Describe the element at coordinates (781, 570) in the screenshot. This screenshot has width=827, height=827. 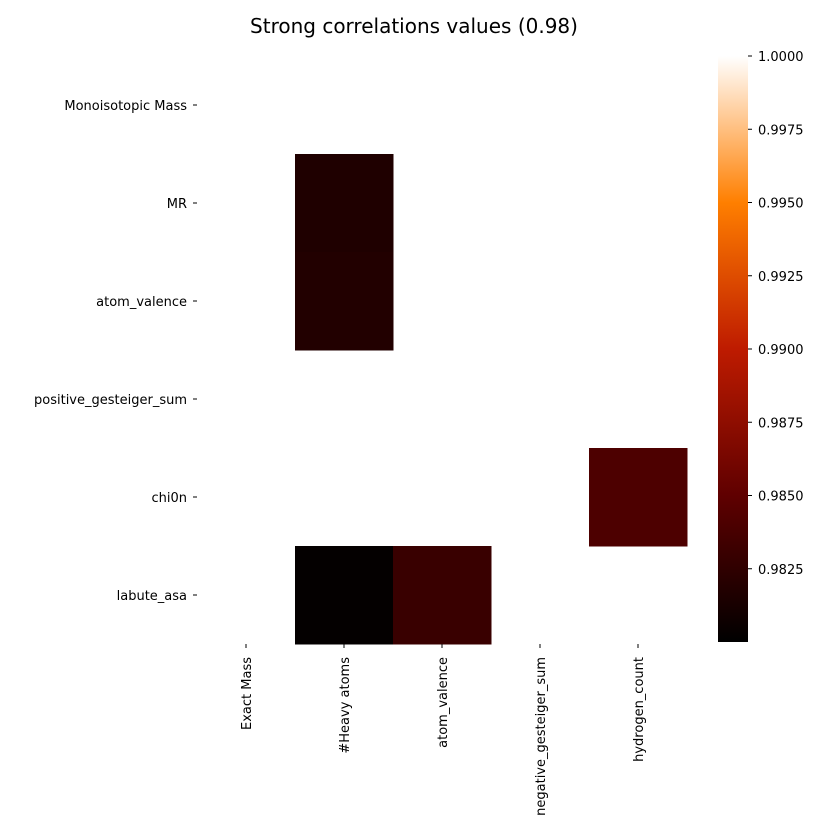
I see `colorbar-tick-label: 0.9825` at that location.